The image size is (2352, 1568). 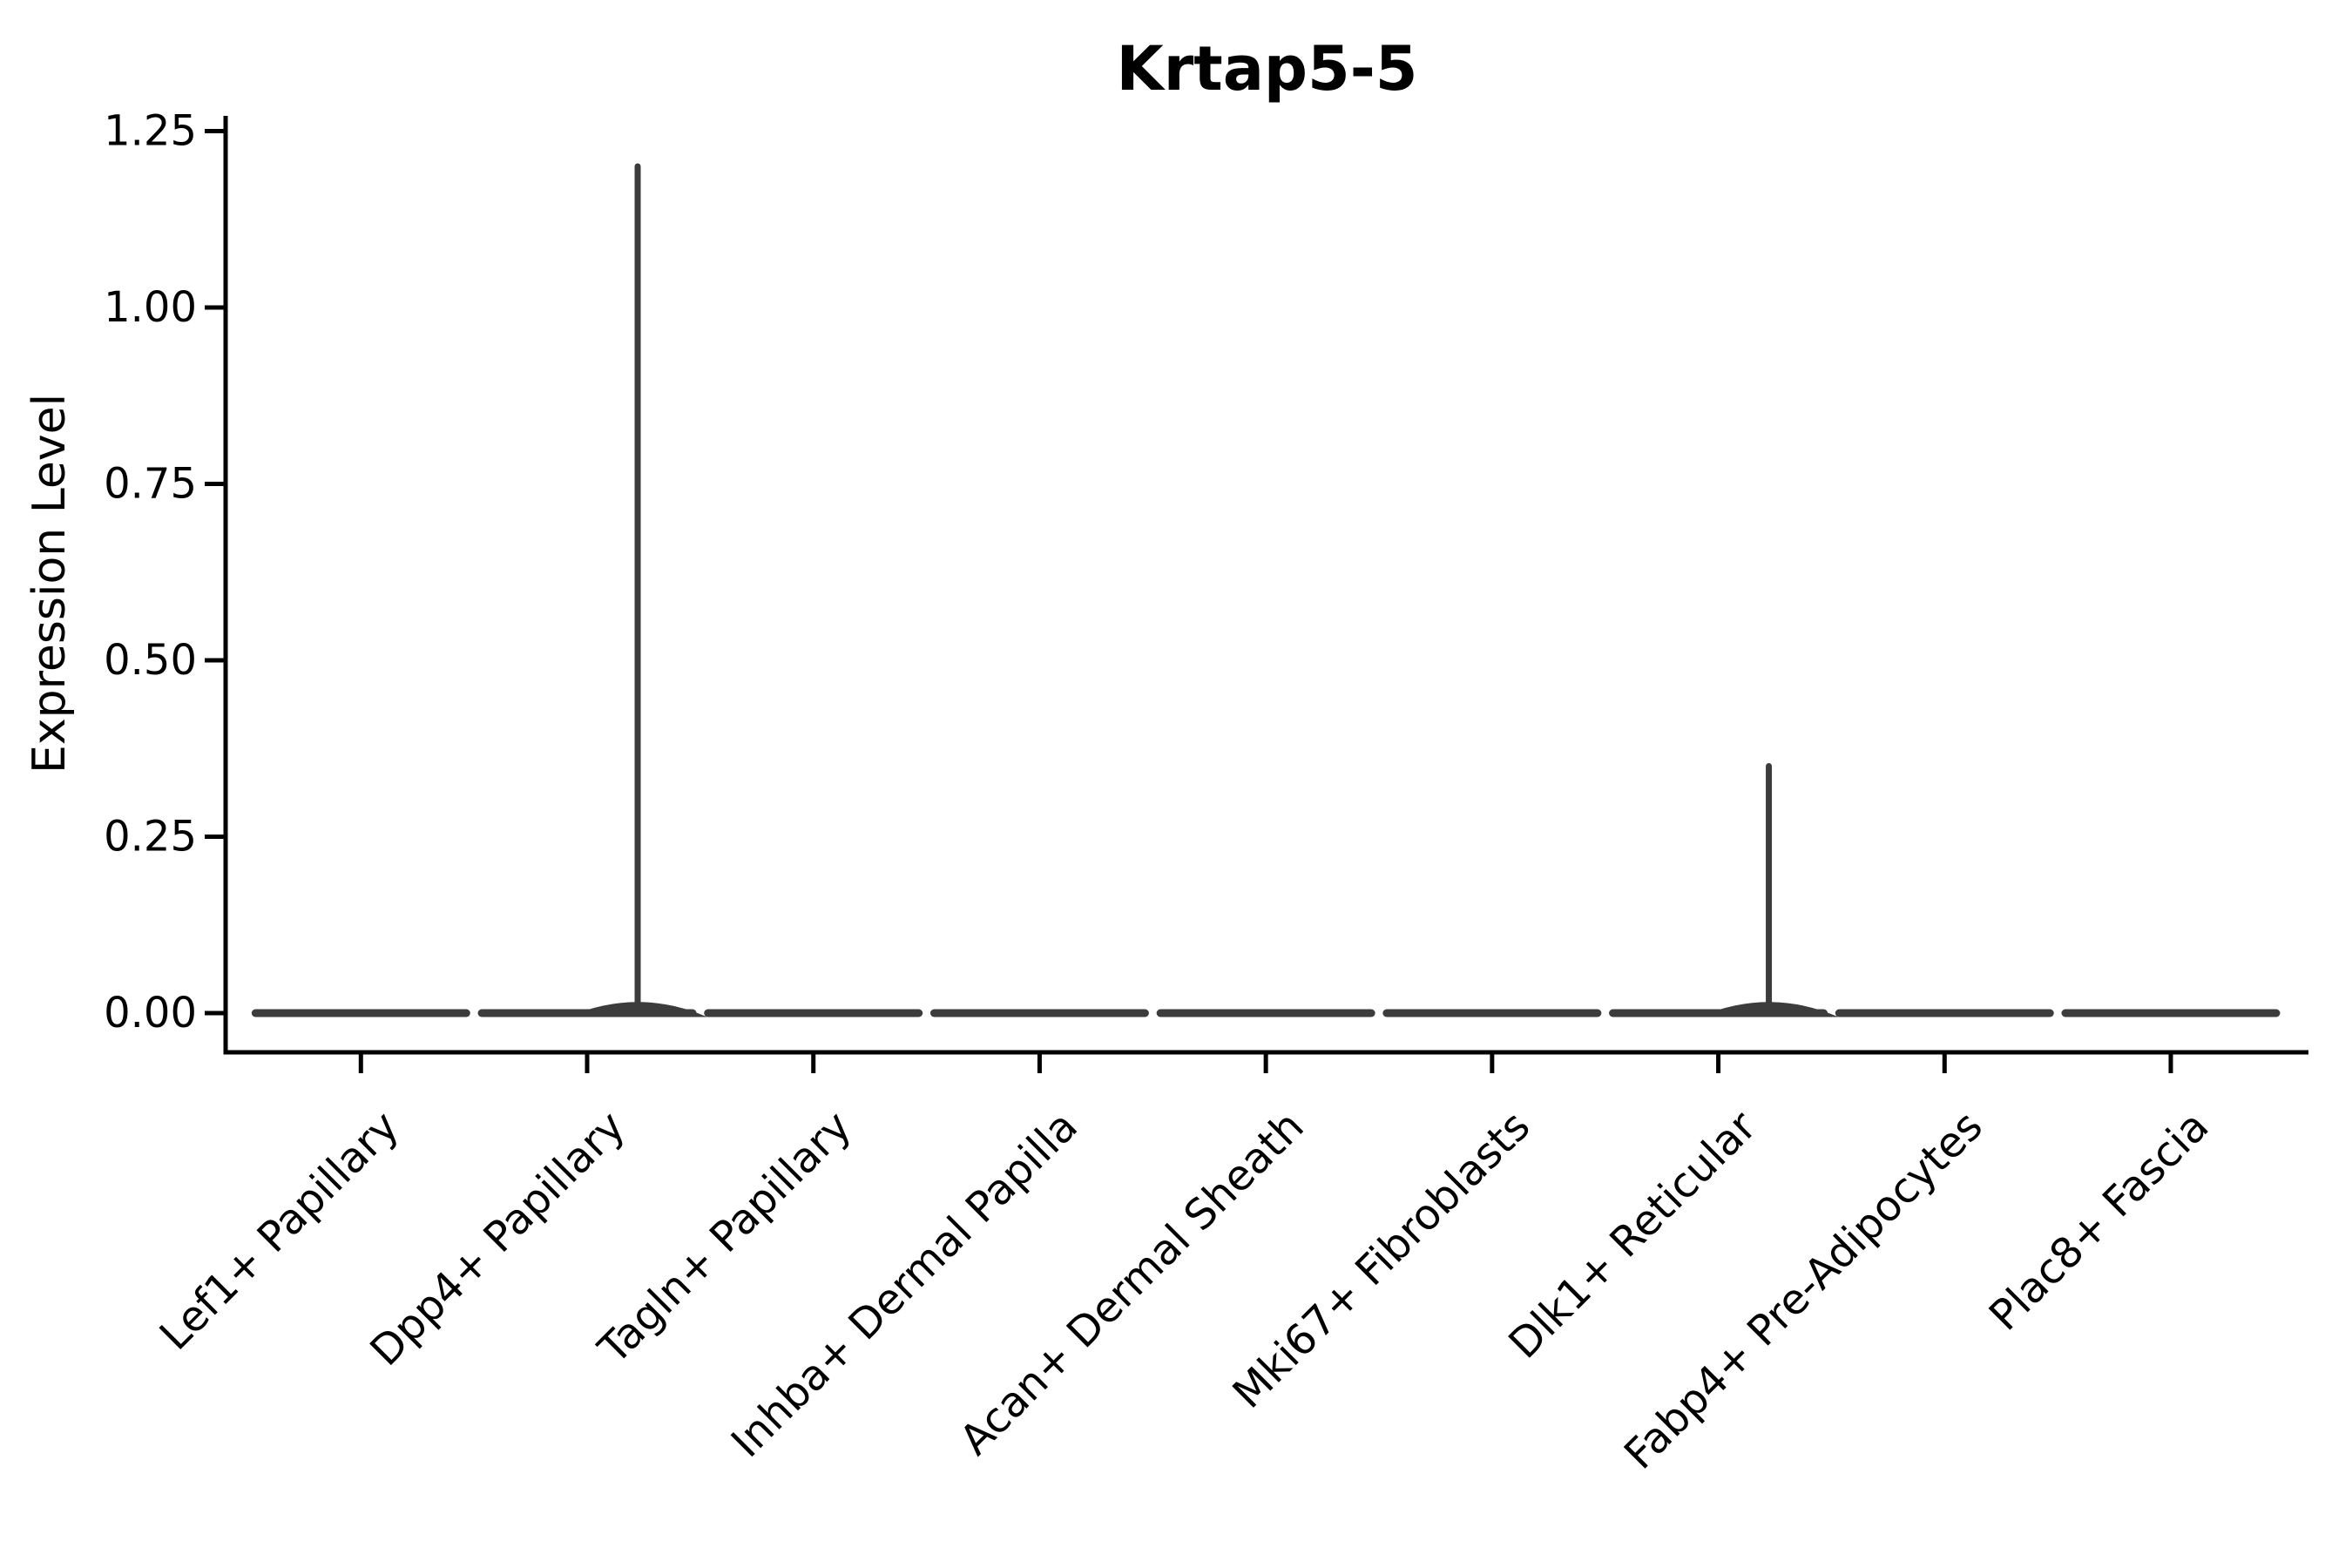 I want to click on y-tick-label: 1.00, so click(x=150, y=307).